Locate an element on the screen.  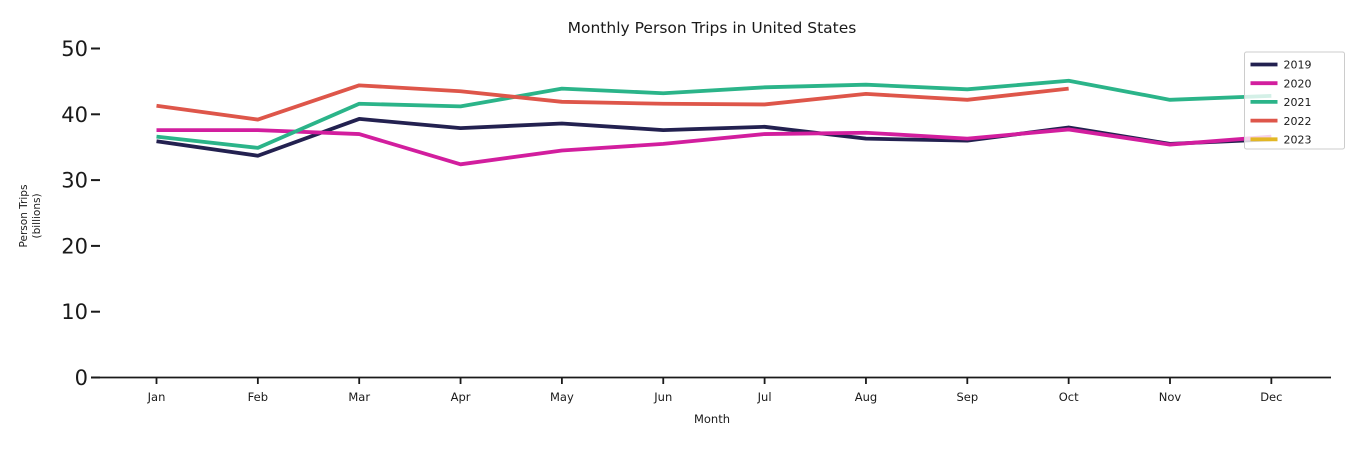
y-axis-label-line2: (billions) is located at coordinates (37, 215).